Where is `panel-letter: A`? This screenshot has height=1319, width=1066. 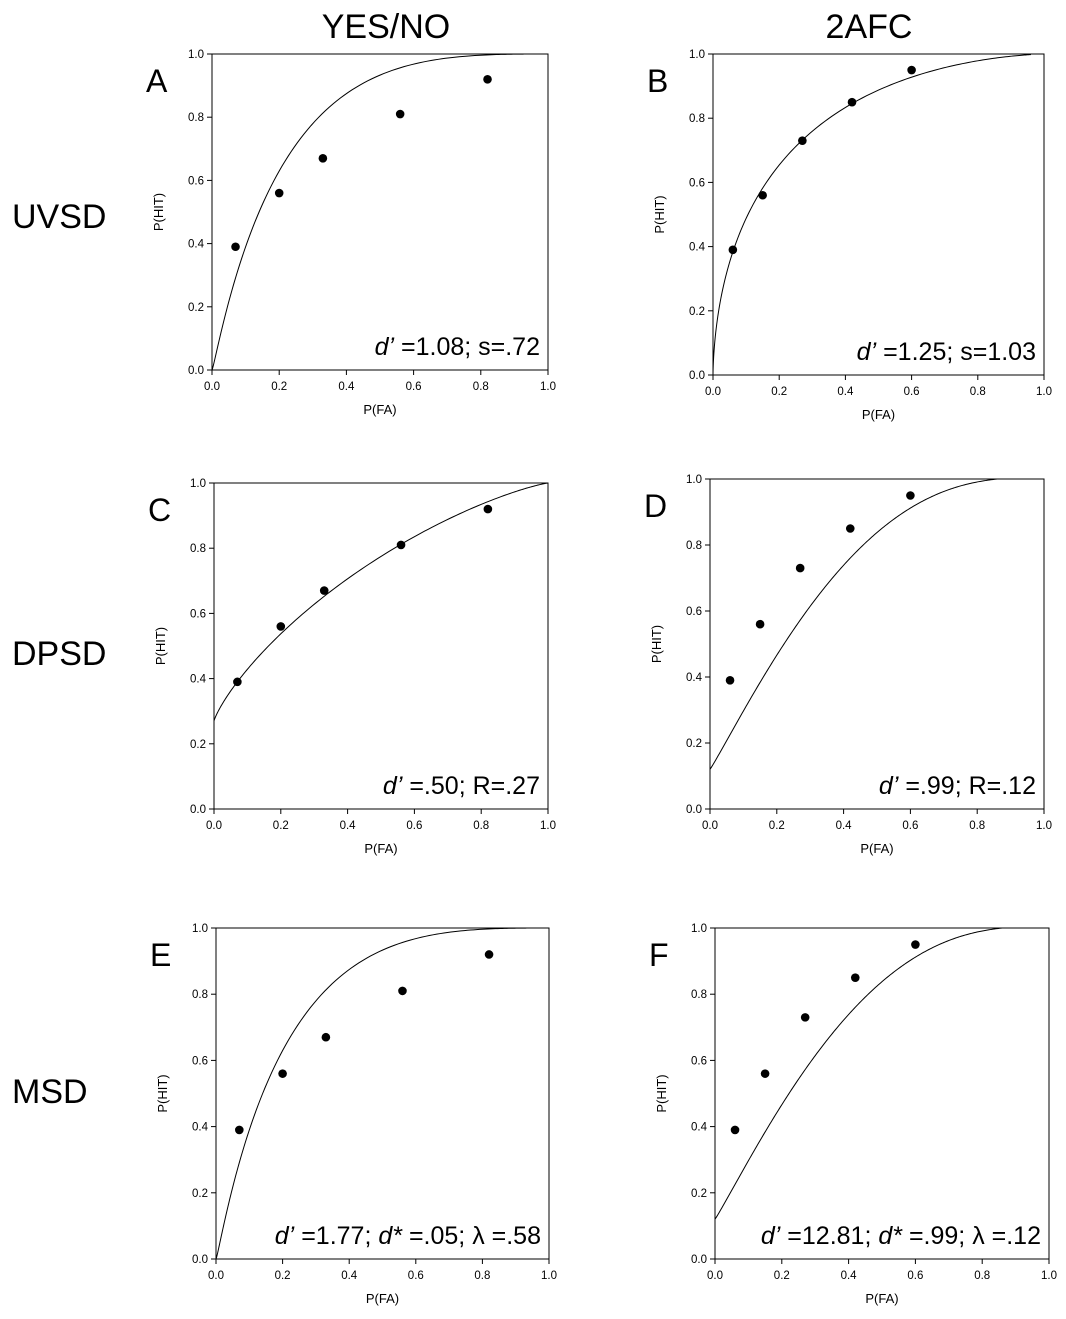
panel-letter: A is located at coordinates (157, 81).